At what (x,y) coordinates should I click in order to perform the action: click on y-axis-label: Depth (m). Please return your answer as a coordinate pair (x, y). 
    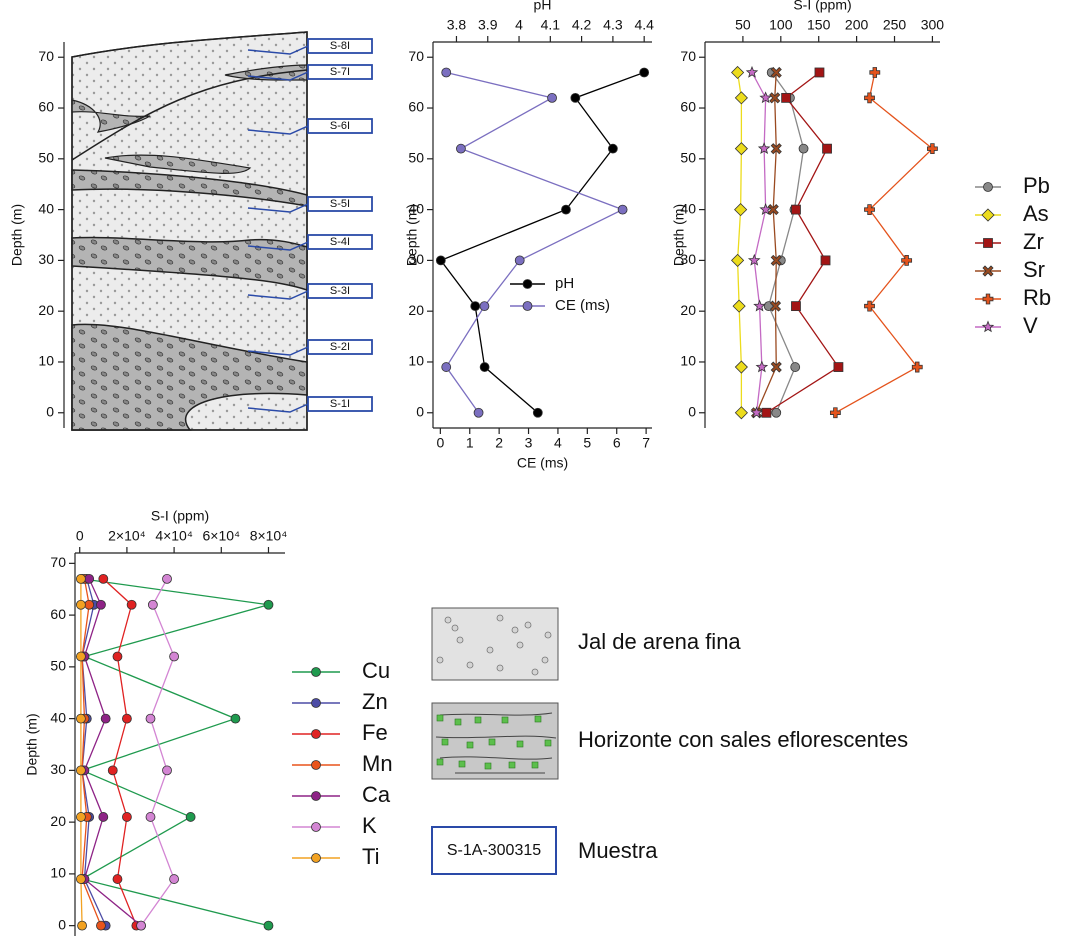
    Looking at the image, I should click on (412, 235).